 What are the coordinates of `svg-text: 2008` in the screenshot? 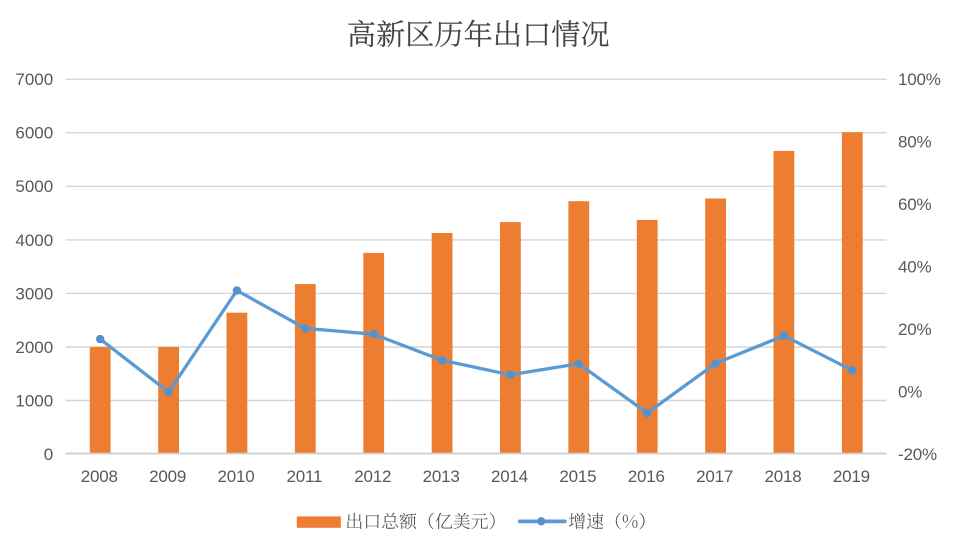 It's located at (99, 476).